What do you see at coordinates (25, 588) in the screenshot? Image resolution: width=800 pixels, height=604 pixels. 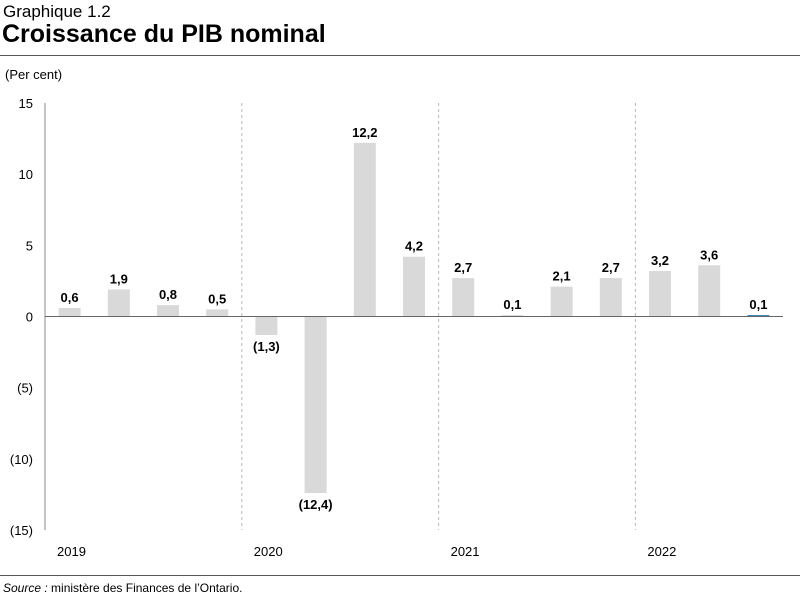 I see `source-prefix: Source :` at bounding box center [25, 588].